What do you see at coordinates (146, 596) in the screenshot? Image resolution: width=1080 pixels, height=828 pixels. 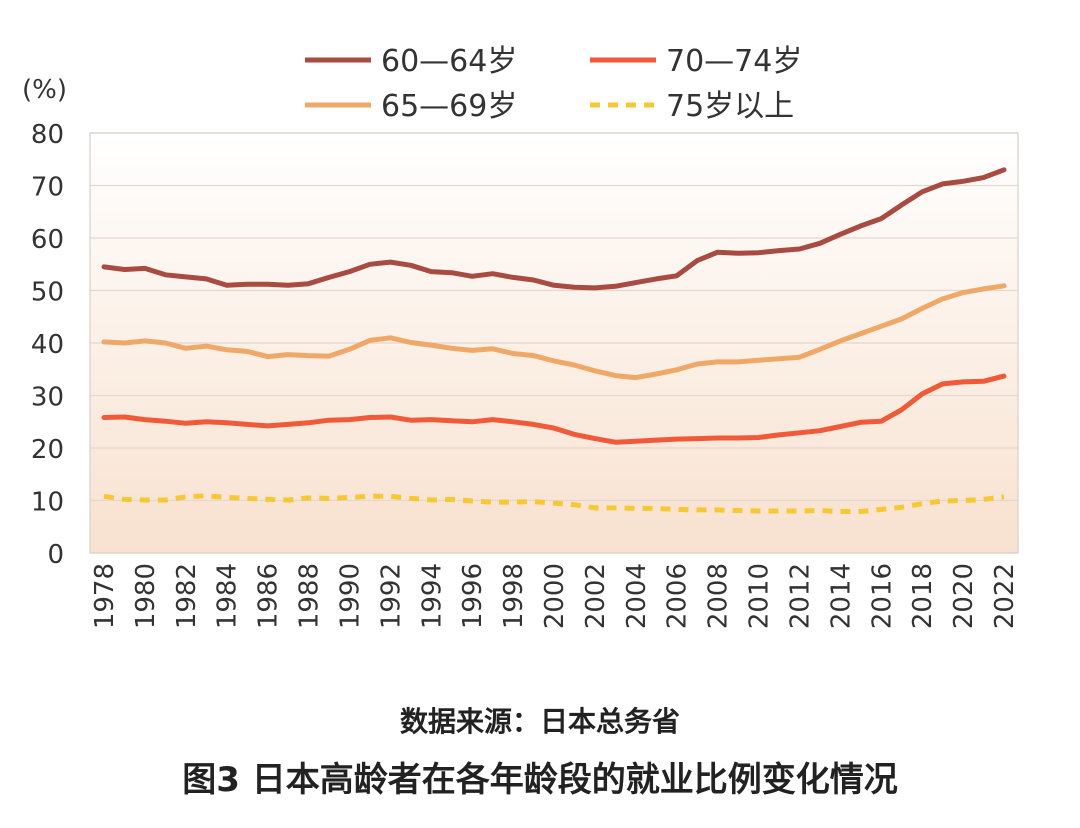 I see `x-tick-label-1980: 1980` at bounding box center [146, 596].